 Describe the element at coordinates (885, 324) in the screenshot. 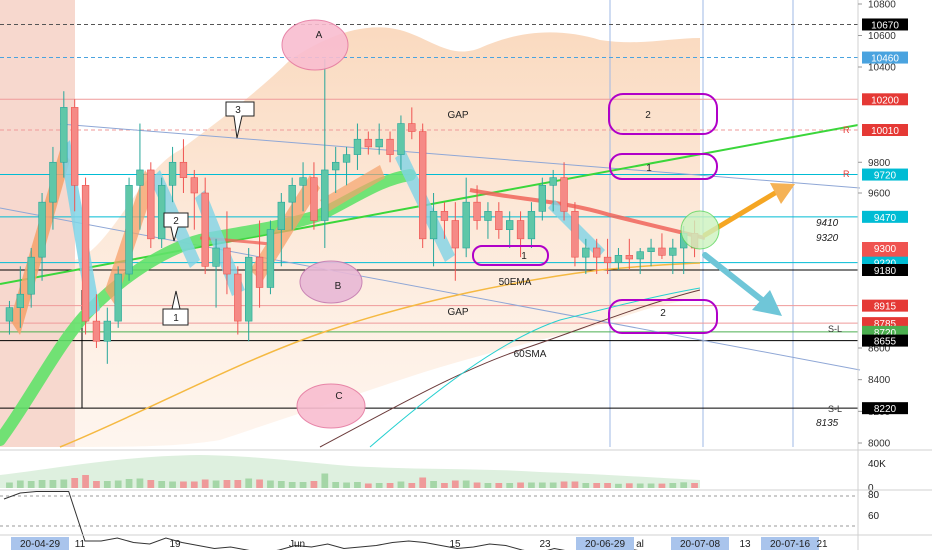

I see `price-label-text: 8785` at that location.